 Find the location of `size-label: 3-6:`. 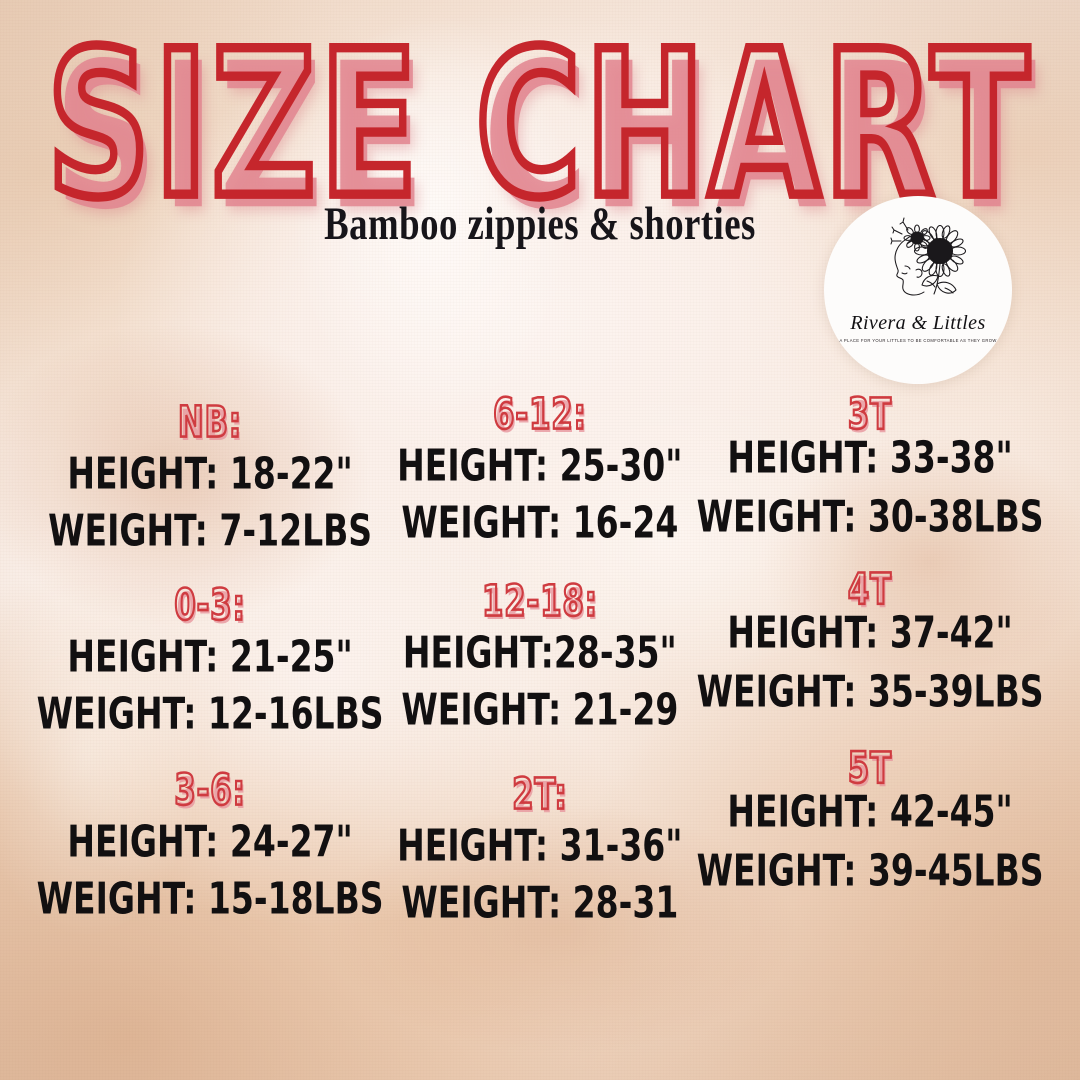

size-label: 3-6: is located at coordinates (209, 790).